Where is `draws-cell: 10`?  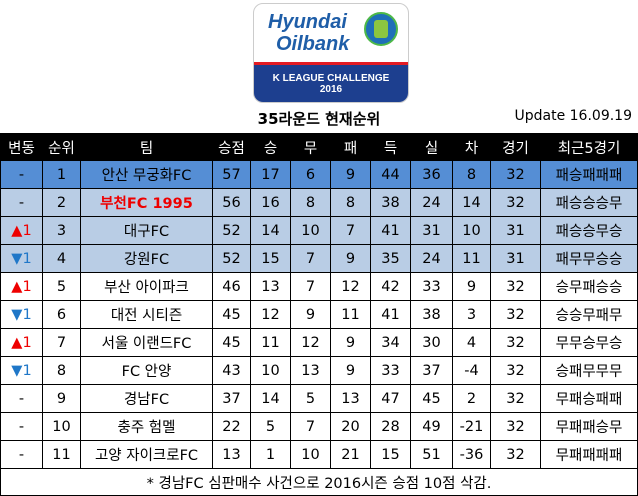 draws-cell: 10 is located at coordinates (310, 454).